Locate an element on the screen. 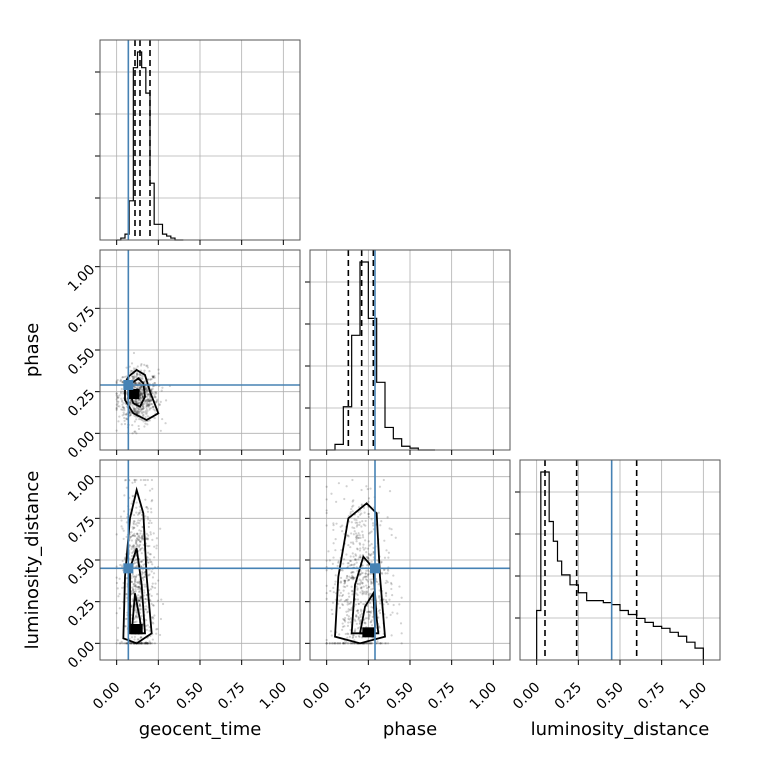 This screenshot has width=760, height=760. panel-hist-luminosity-distance: 0.00 0.25 0.50 0.75 1.00 is located at coordinates (615, 586).